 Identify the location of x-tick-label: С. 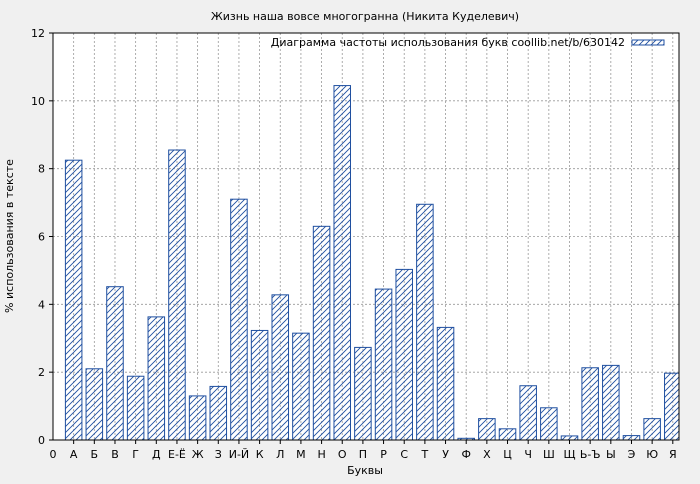
(404, 454).